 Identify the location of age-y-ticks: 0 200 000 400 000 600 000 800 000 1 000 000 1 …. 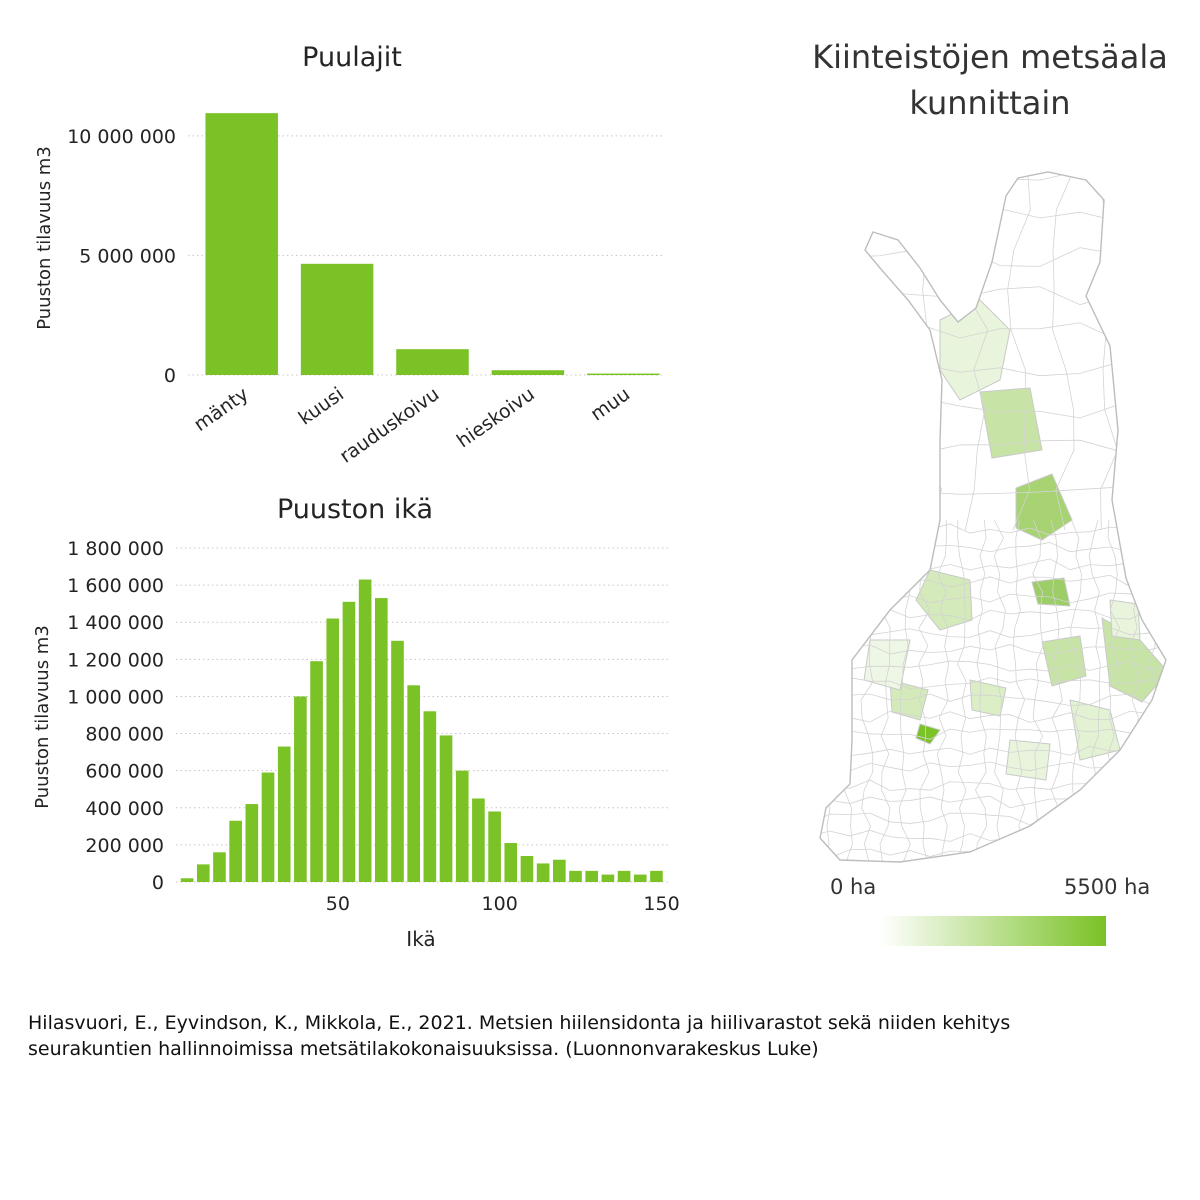
(115, 716).